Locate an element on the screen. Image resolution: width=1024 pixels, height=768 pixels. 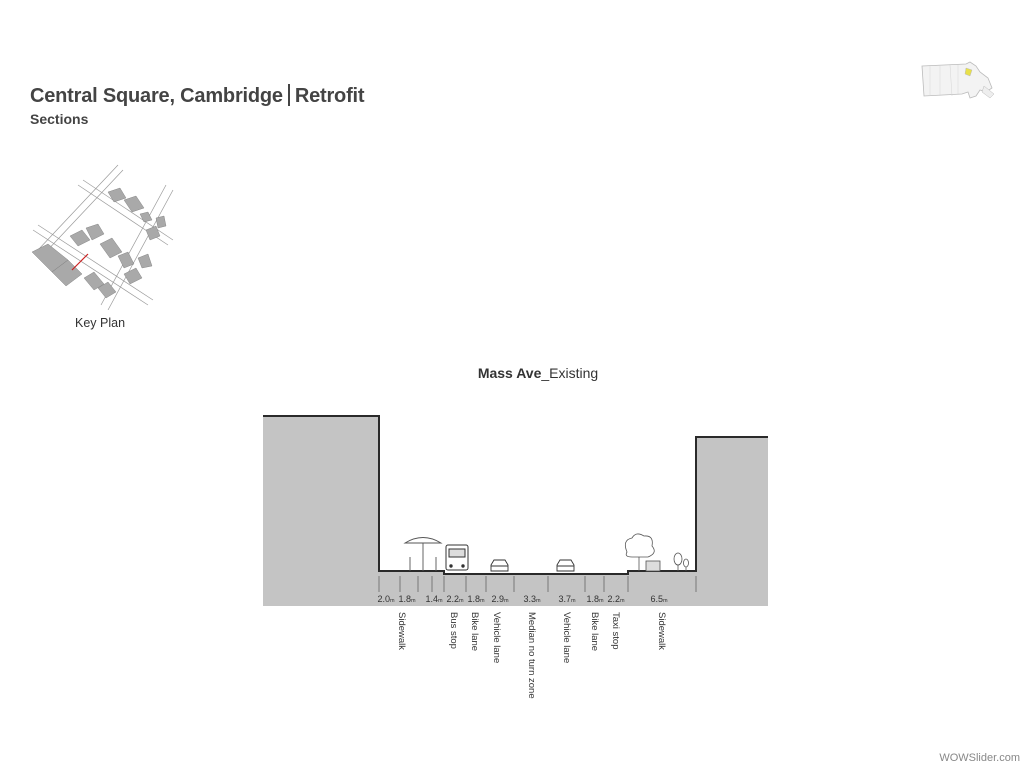
bus-icon is located at coordinates (457, 557).